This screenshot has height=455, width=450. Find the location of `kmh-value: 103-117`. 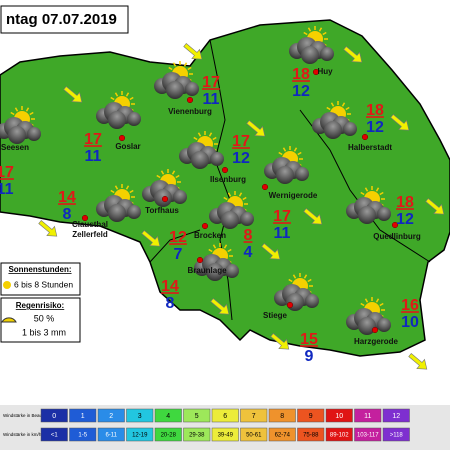

kmh-value: 103-117 is located at coordinates (368, 436).